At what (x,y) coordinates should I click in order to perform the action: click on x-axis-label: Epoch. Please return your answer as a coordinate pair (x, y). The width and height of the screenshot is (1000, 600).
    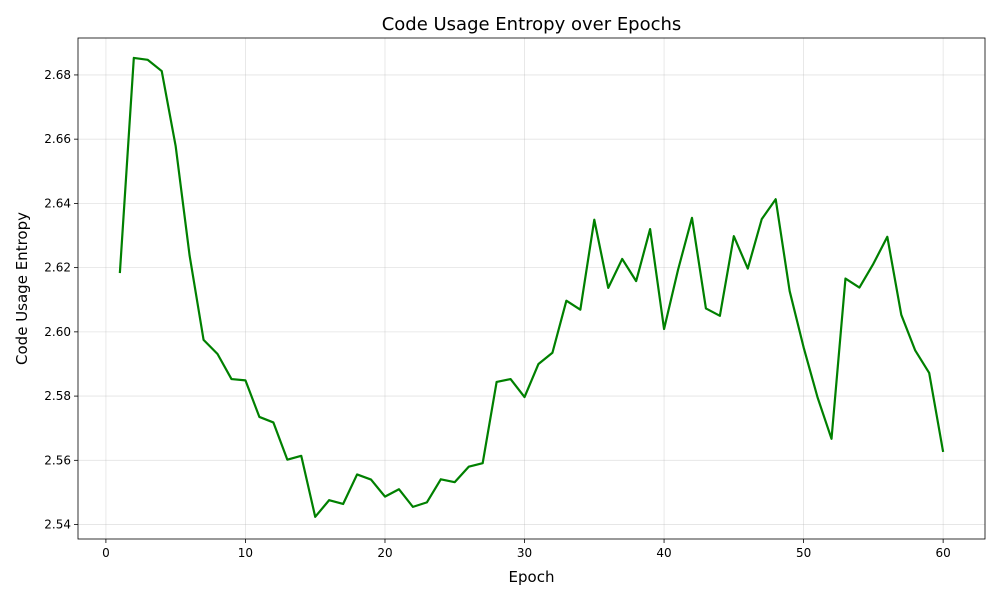
    Looking at the image, I should click on (532, 577).